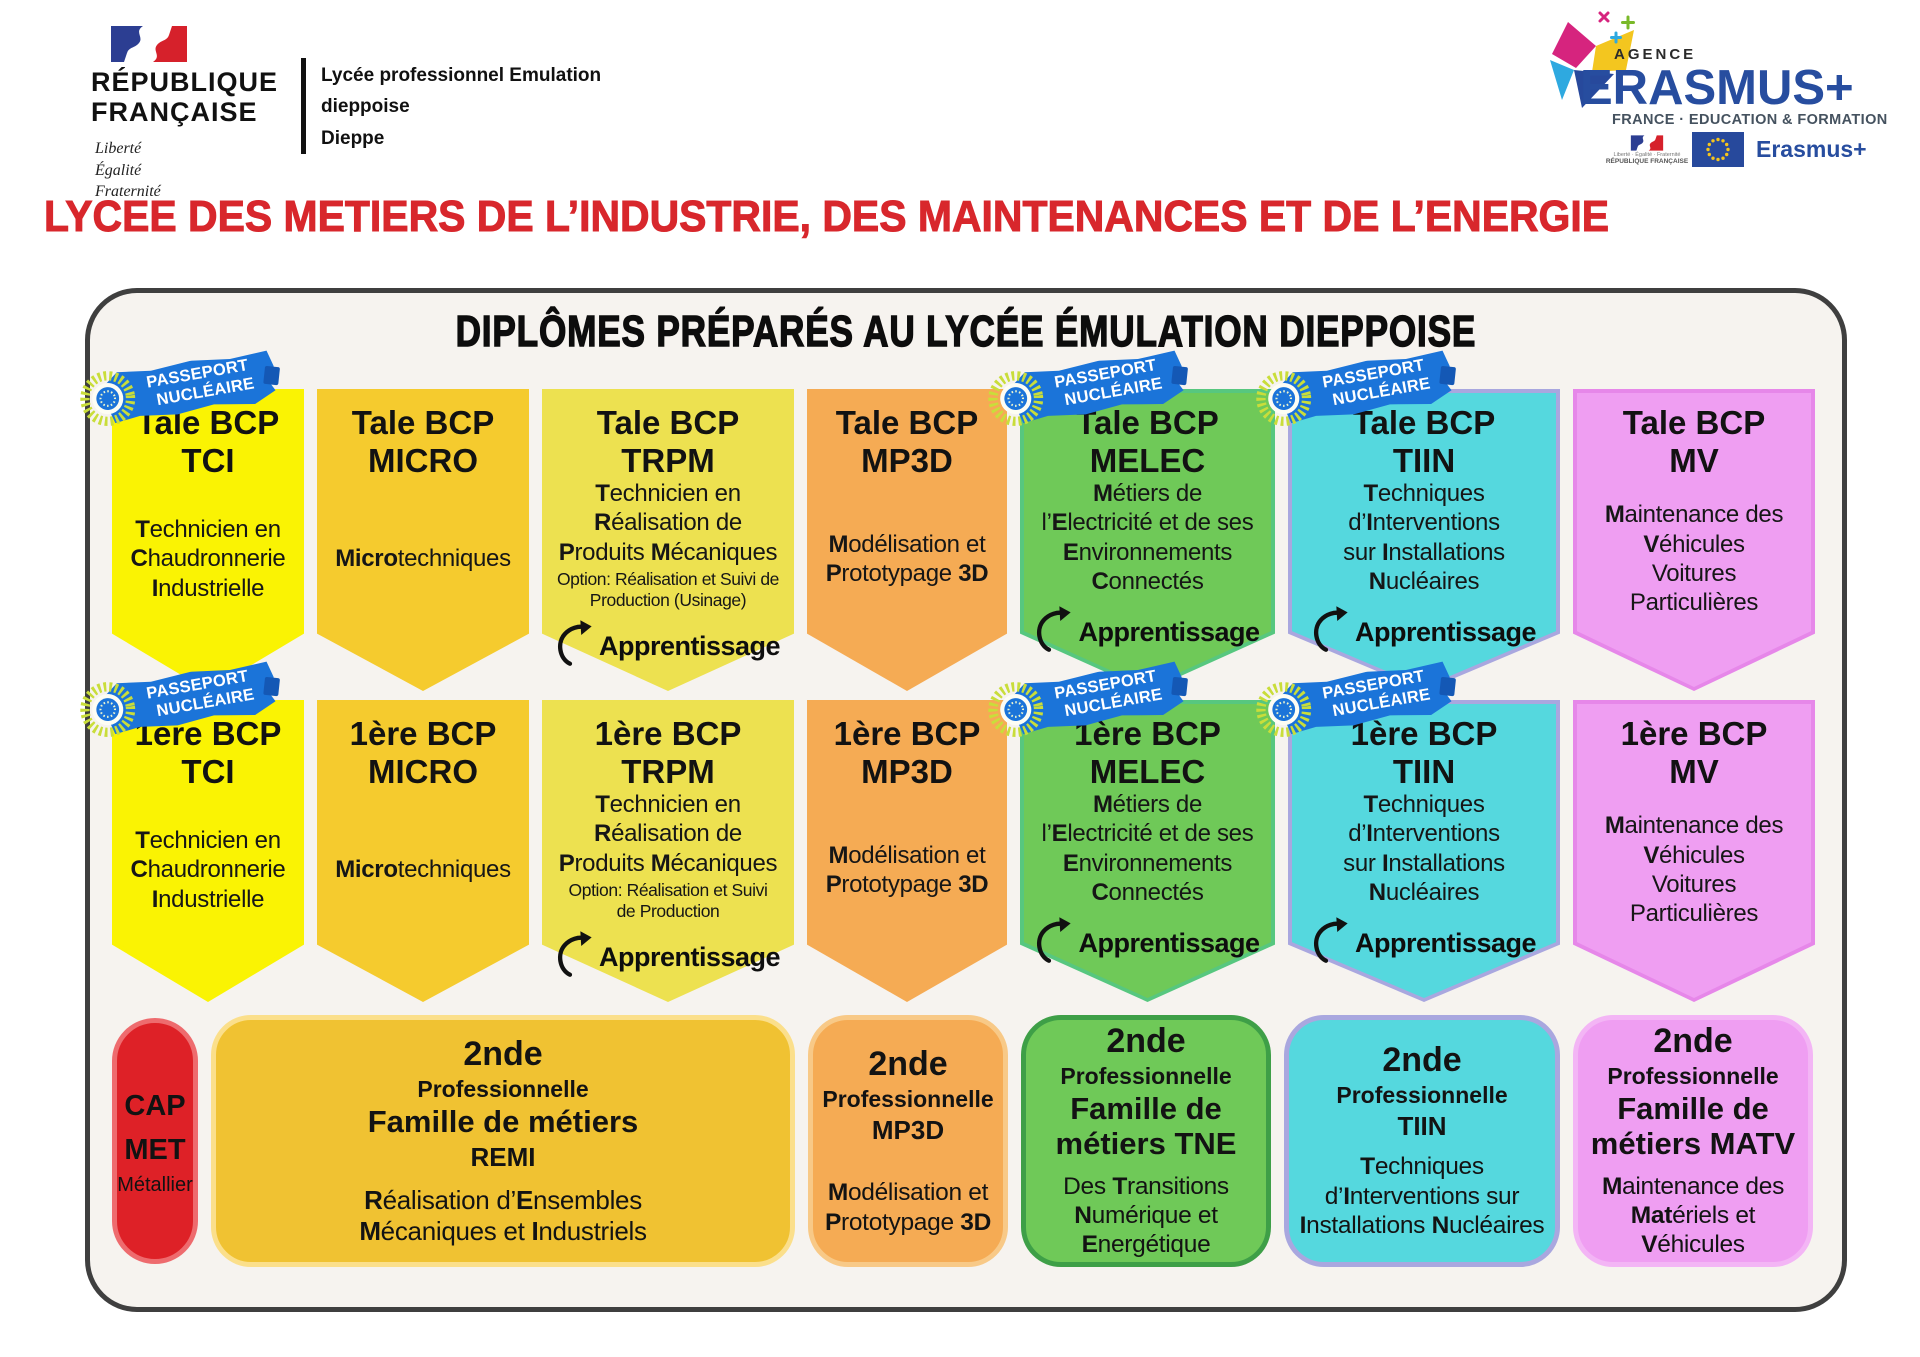 The image size is (1920, 1357). I want to click on banner-heading: Tale BCP MV, so click(1694, 434).